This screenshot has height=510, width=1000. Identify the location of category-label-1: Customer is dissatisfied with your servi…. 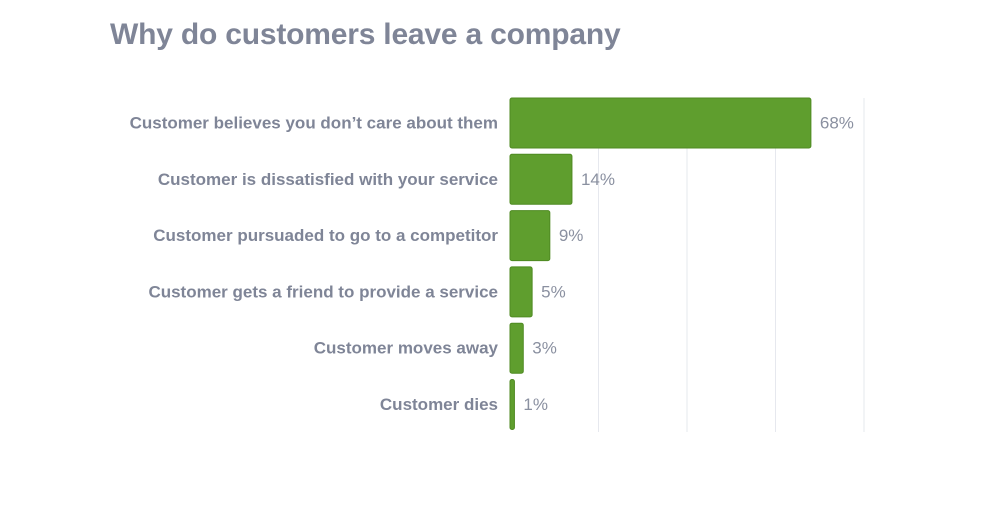
(328, 179).